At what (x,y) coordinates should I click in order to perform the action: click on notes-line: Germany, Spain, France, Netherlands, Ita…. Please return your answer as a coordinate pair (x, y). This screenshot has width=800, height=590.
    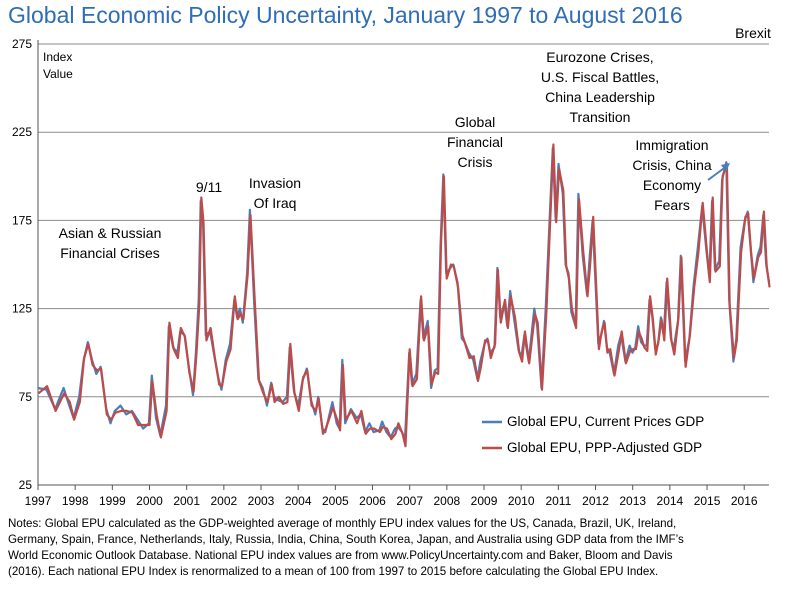
    Looking at the image, I should click on (346, 539).